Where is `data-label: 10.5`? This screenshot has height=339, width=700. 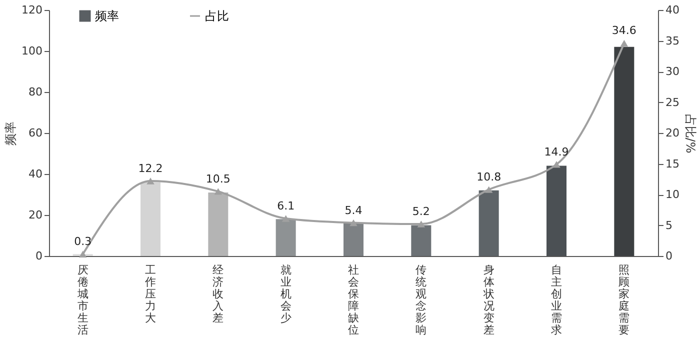 data-label: 10.5 is located at coordinates (218, 179).